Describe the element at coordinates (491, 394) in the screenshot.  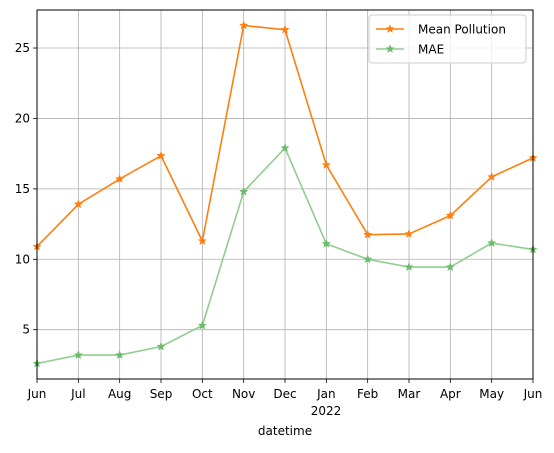
I see `x-tick-label: May` at that location.